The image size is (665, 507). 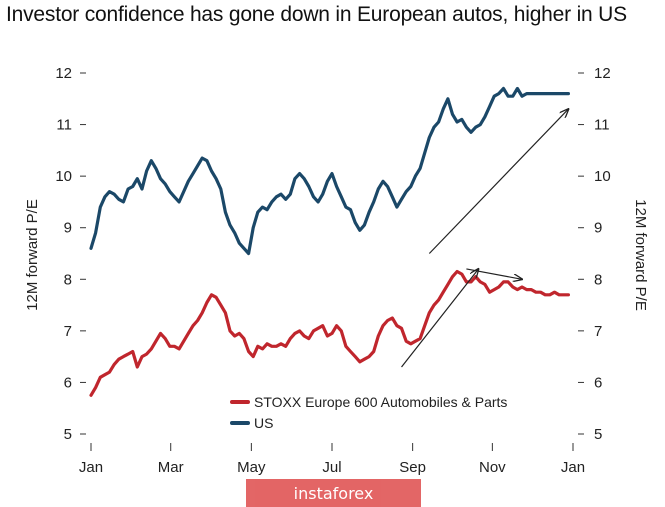 What do you see at coordinates (68, 279) in the screenshot?
I see `y-tick-label-left: 8` at bounding box center [68, 279].